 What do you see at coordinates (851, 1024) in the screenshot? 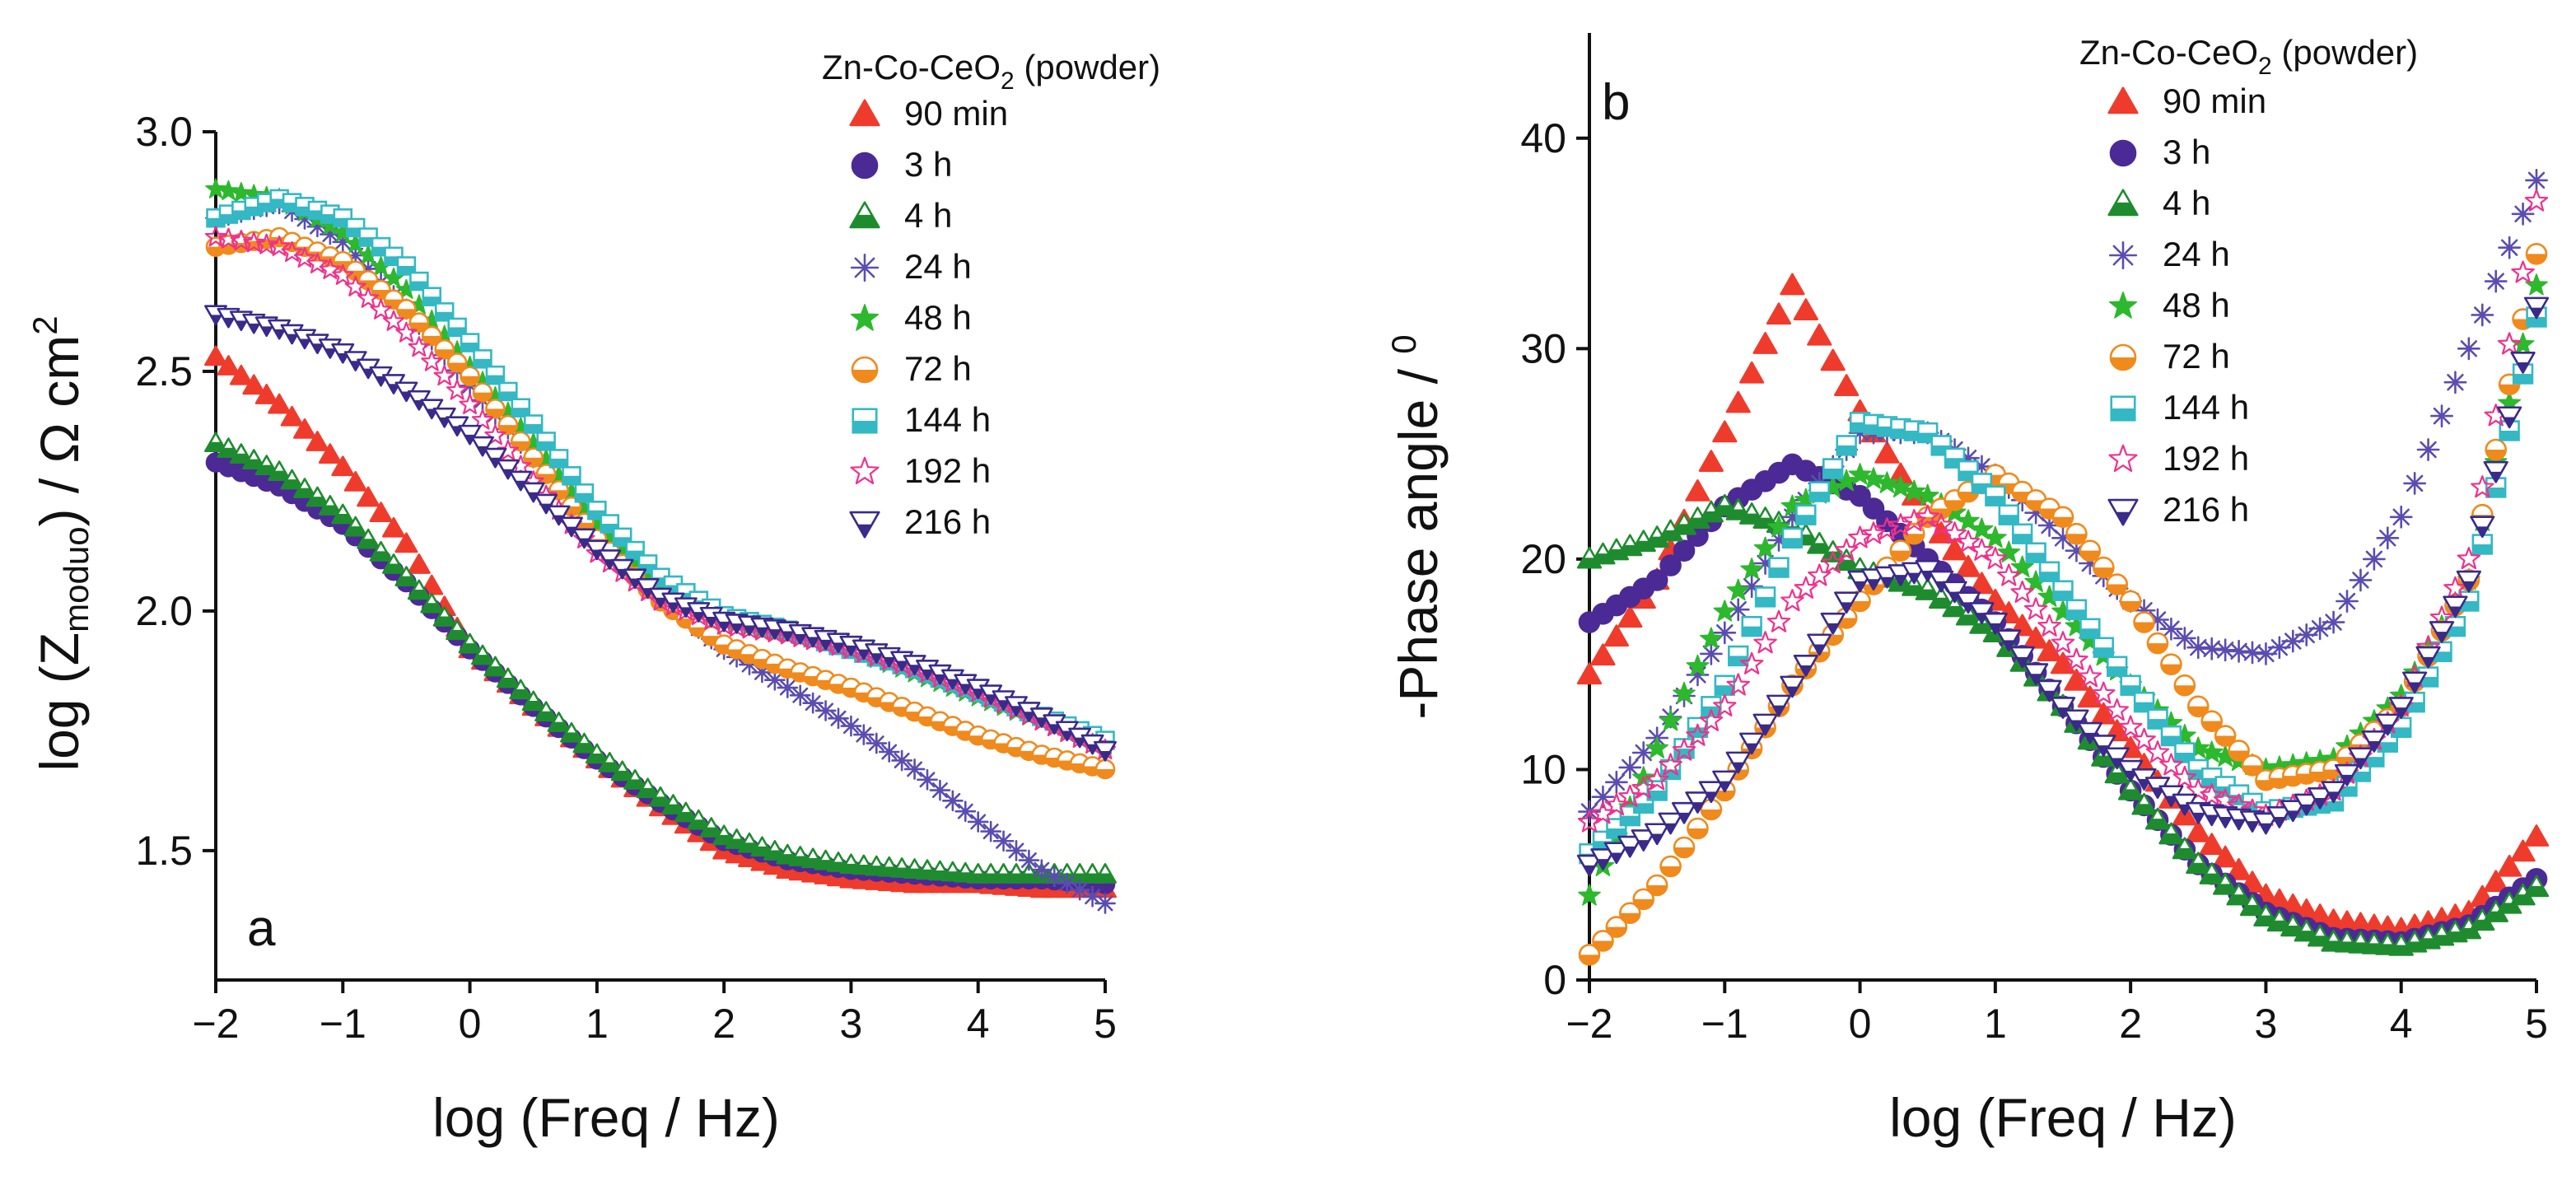
I see `panel-a-xtick-label: 3` at bounding box center [851, 1024].